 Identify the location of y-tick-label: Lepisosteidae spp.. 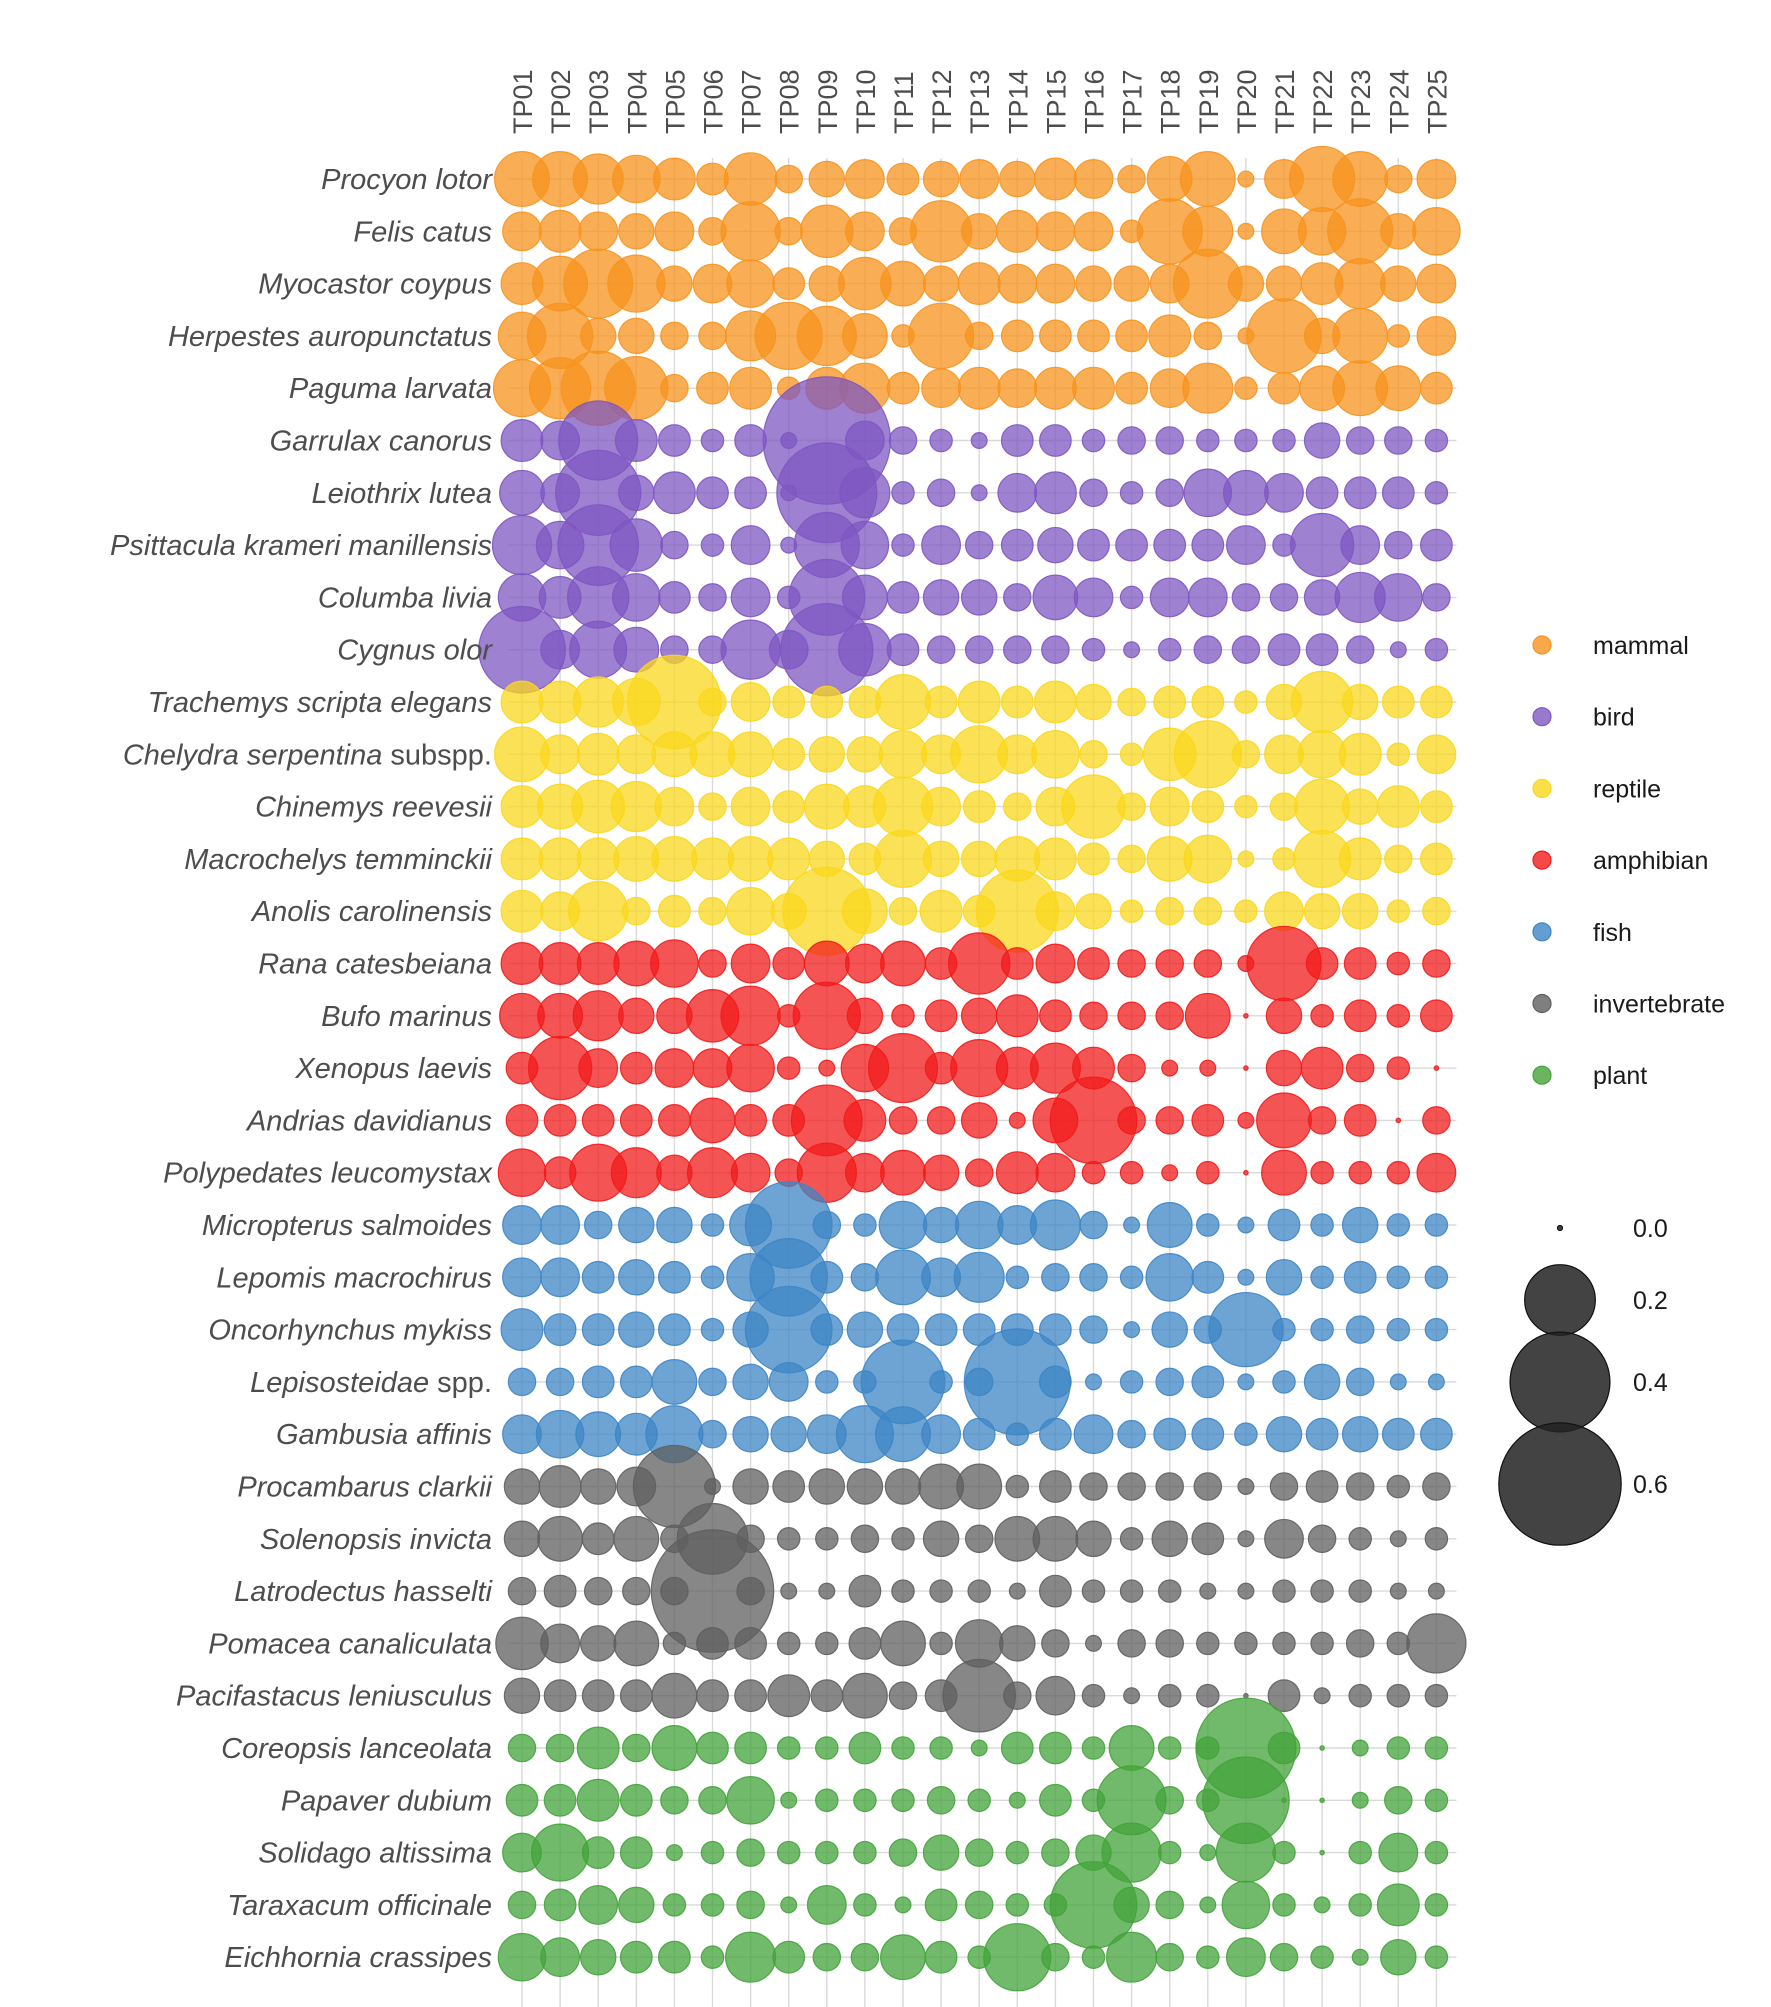
(371, 1383).